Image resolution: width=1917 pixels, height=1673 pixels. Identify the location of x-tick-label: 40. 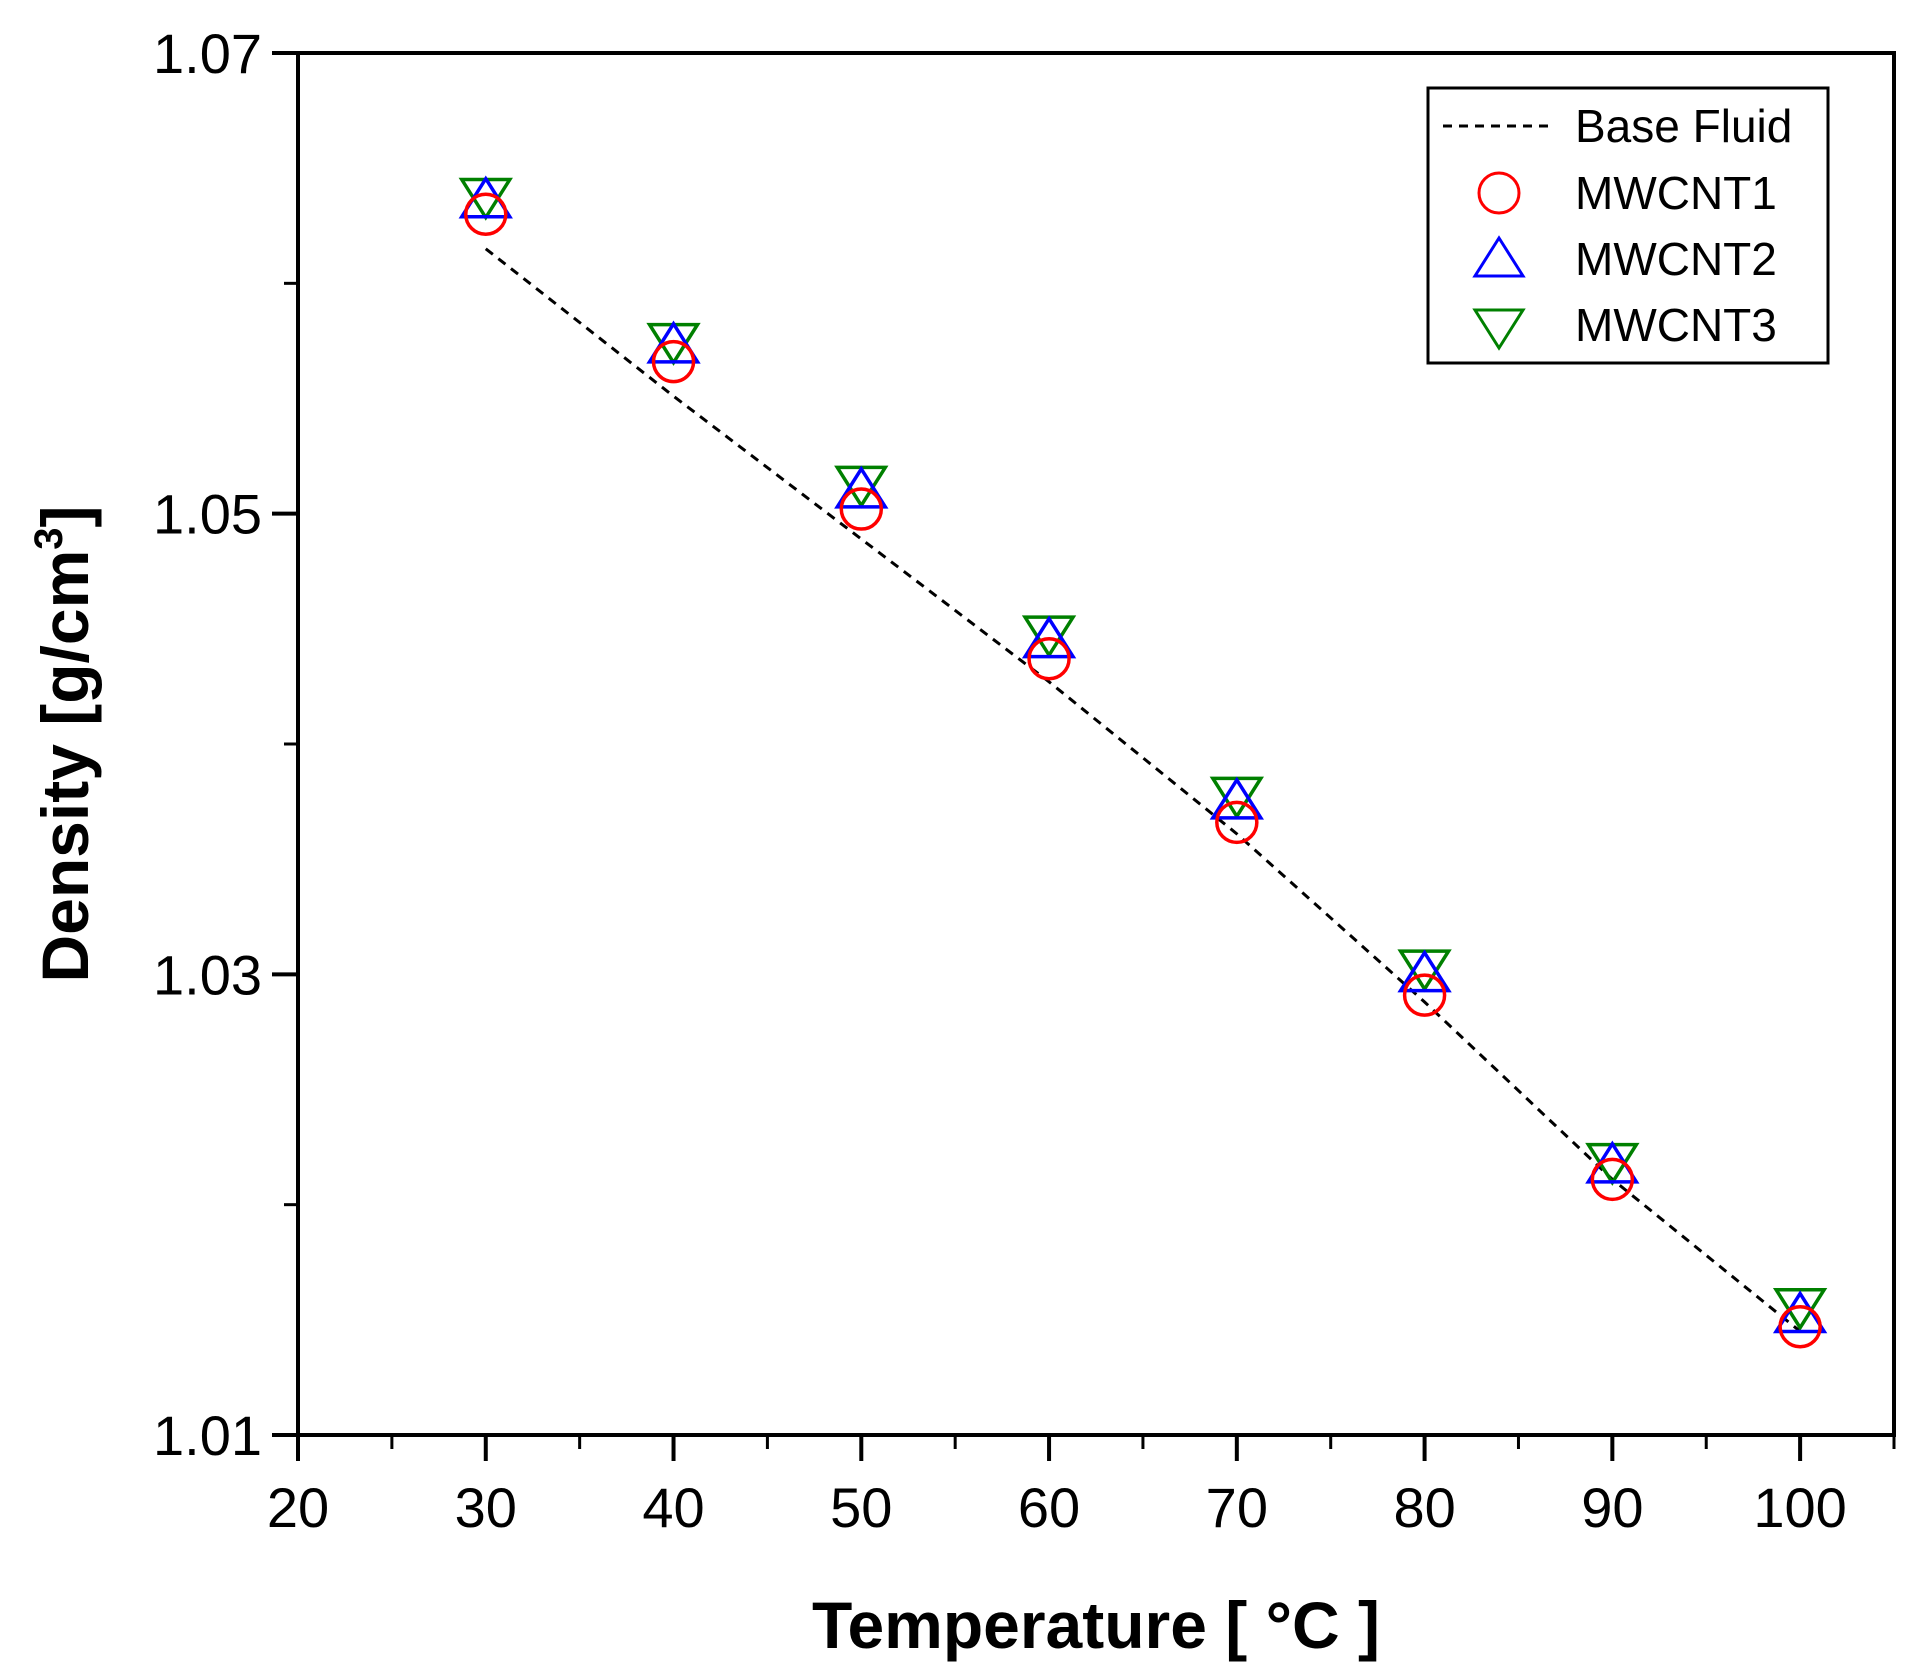
(673, 1507).